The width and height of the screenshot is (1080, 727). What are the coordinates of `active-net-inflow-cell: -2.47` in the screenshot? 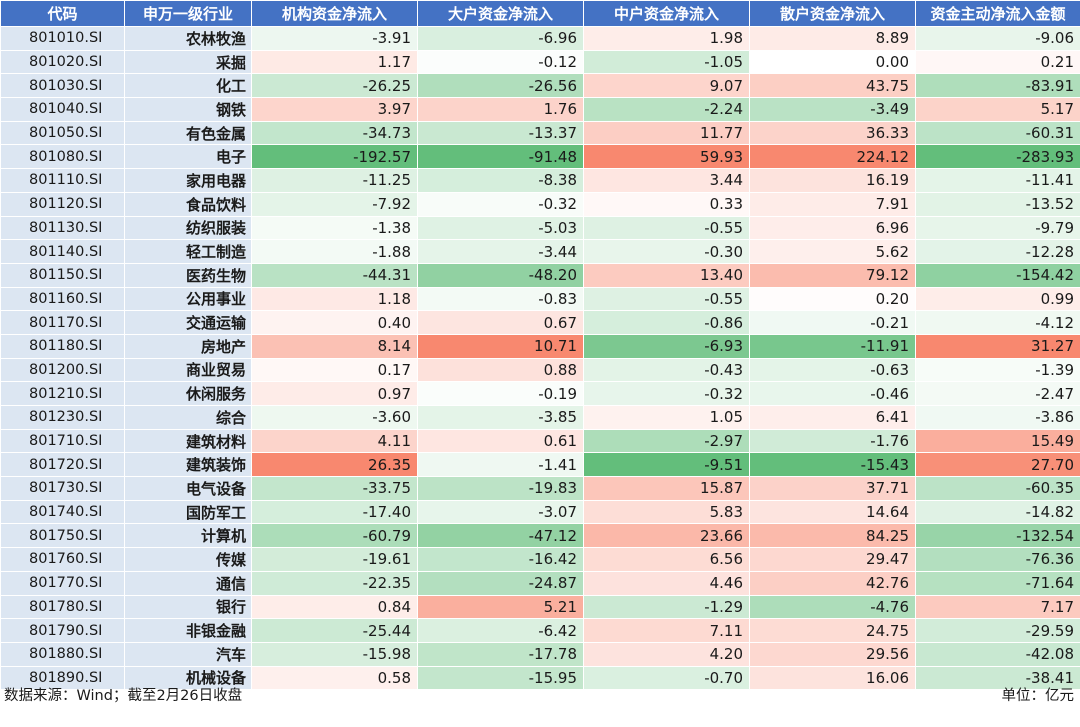 It's located at (997, 393).